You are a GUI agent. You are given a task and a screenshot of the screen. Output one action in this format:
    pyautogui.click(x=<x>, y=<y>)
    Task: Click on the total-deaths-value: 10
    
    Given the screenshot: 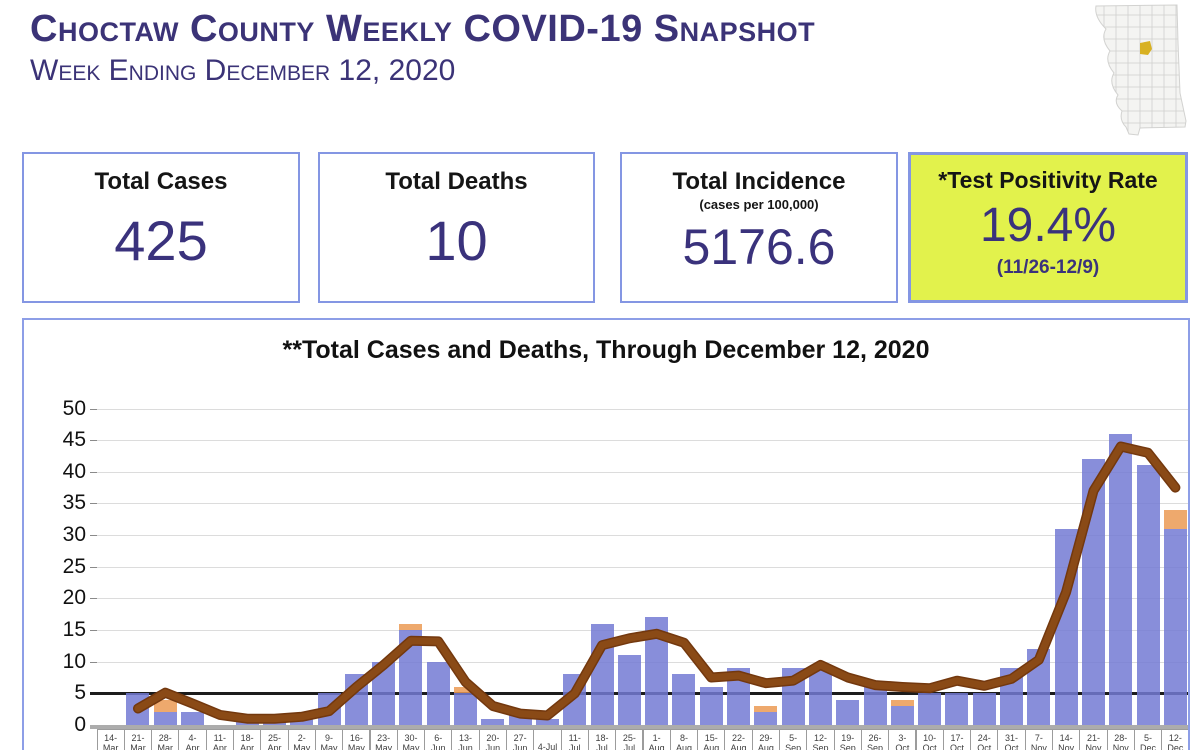 What is the action you would take?
    pyautogui.click(x=456, y=240)
    